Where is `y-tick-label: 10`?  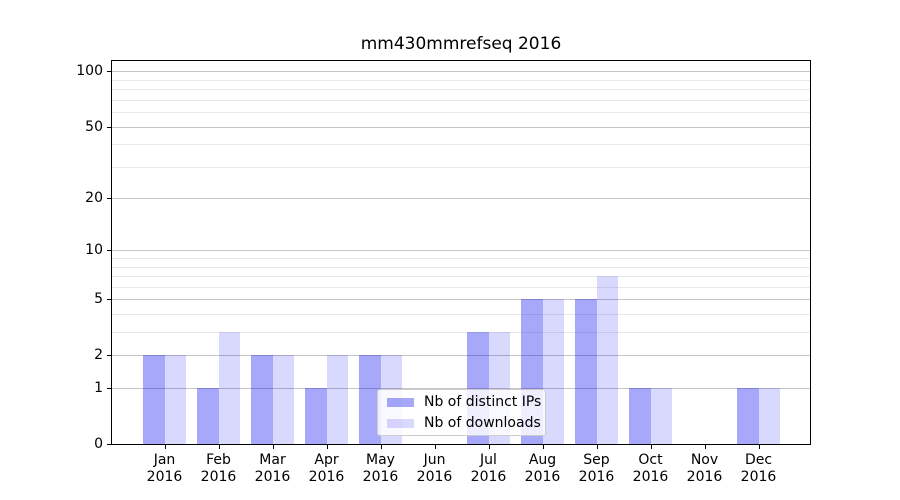
y-tick-label: 10 is located at coordinates (94, 250).